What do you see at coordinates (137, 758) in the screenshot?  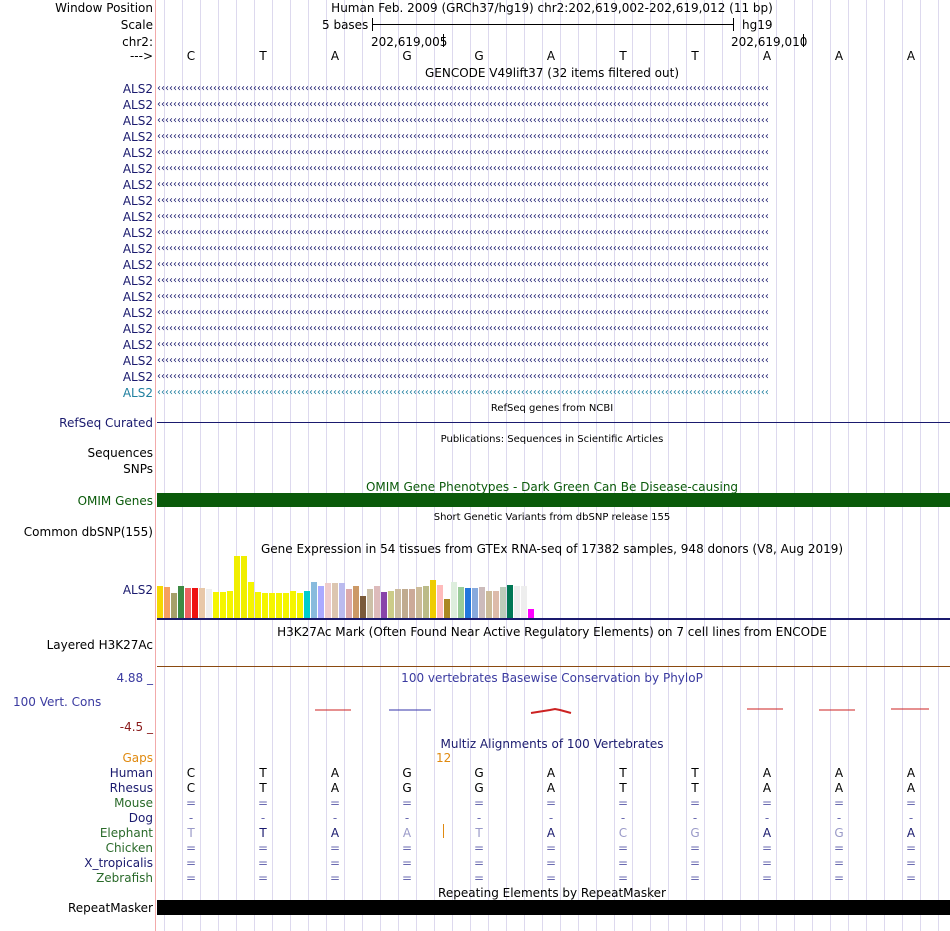 I see `multiz-gaps-label: Gaps` at bounding box center [137, 758].